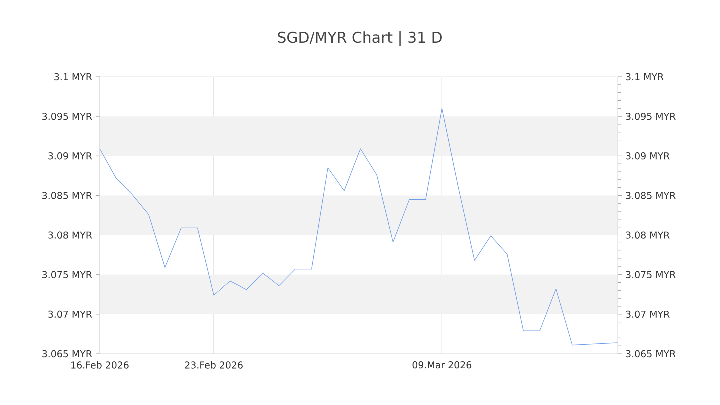 The width and height of the screenshot is (720, 405). Describe the element at coordinates (651, 354) in the screenshot. I see `y-tick-label: 3.065 MYR` at that location.